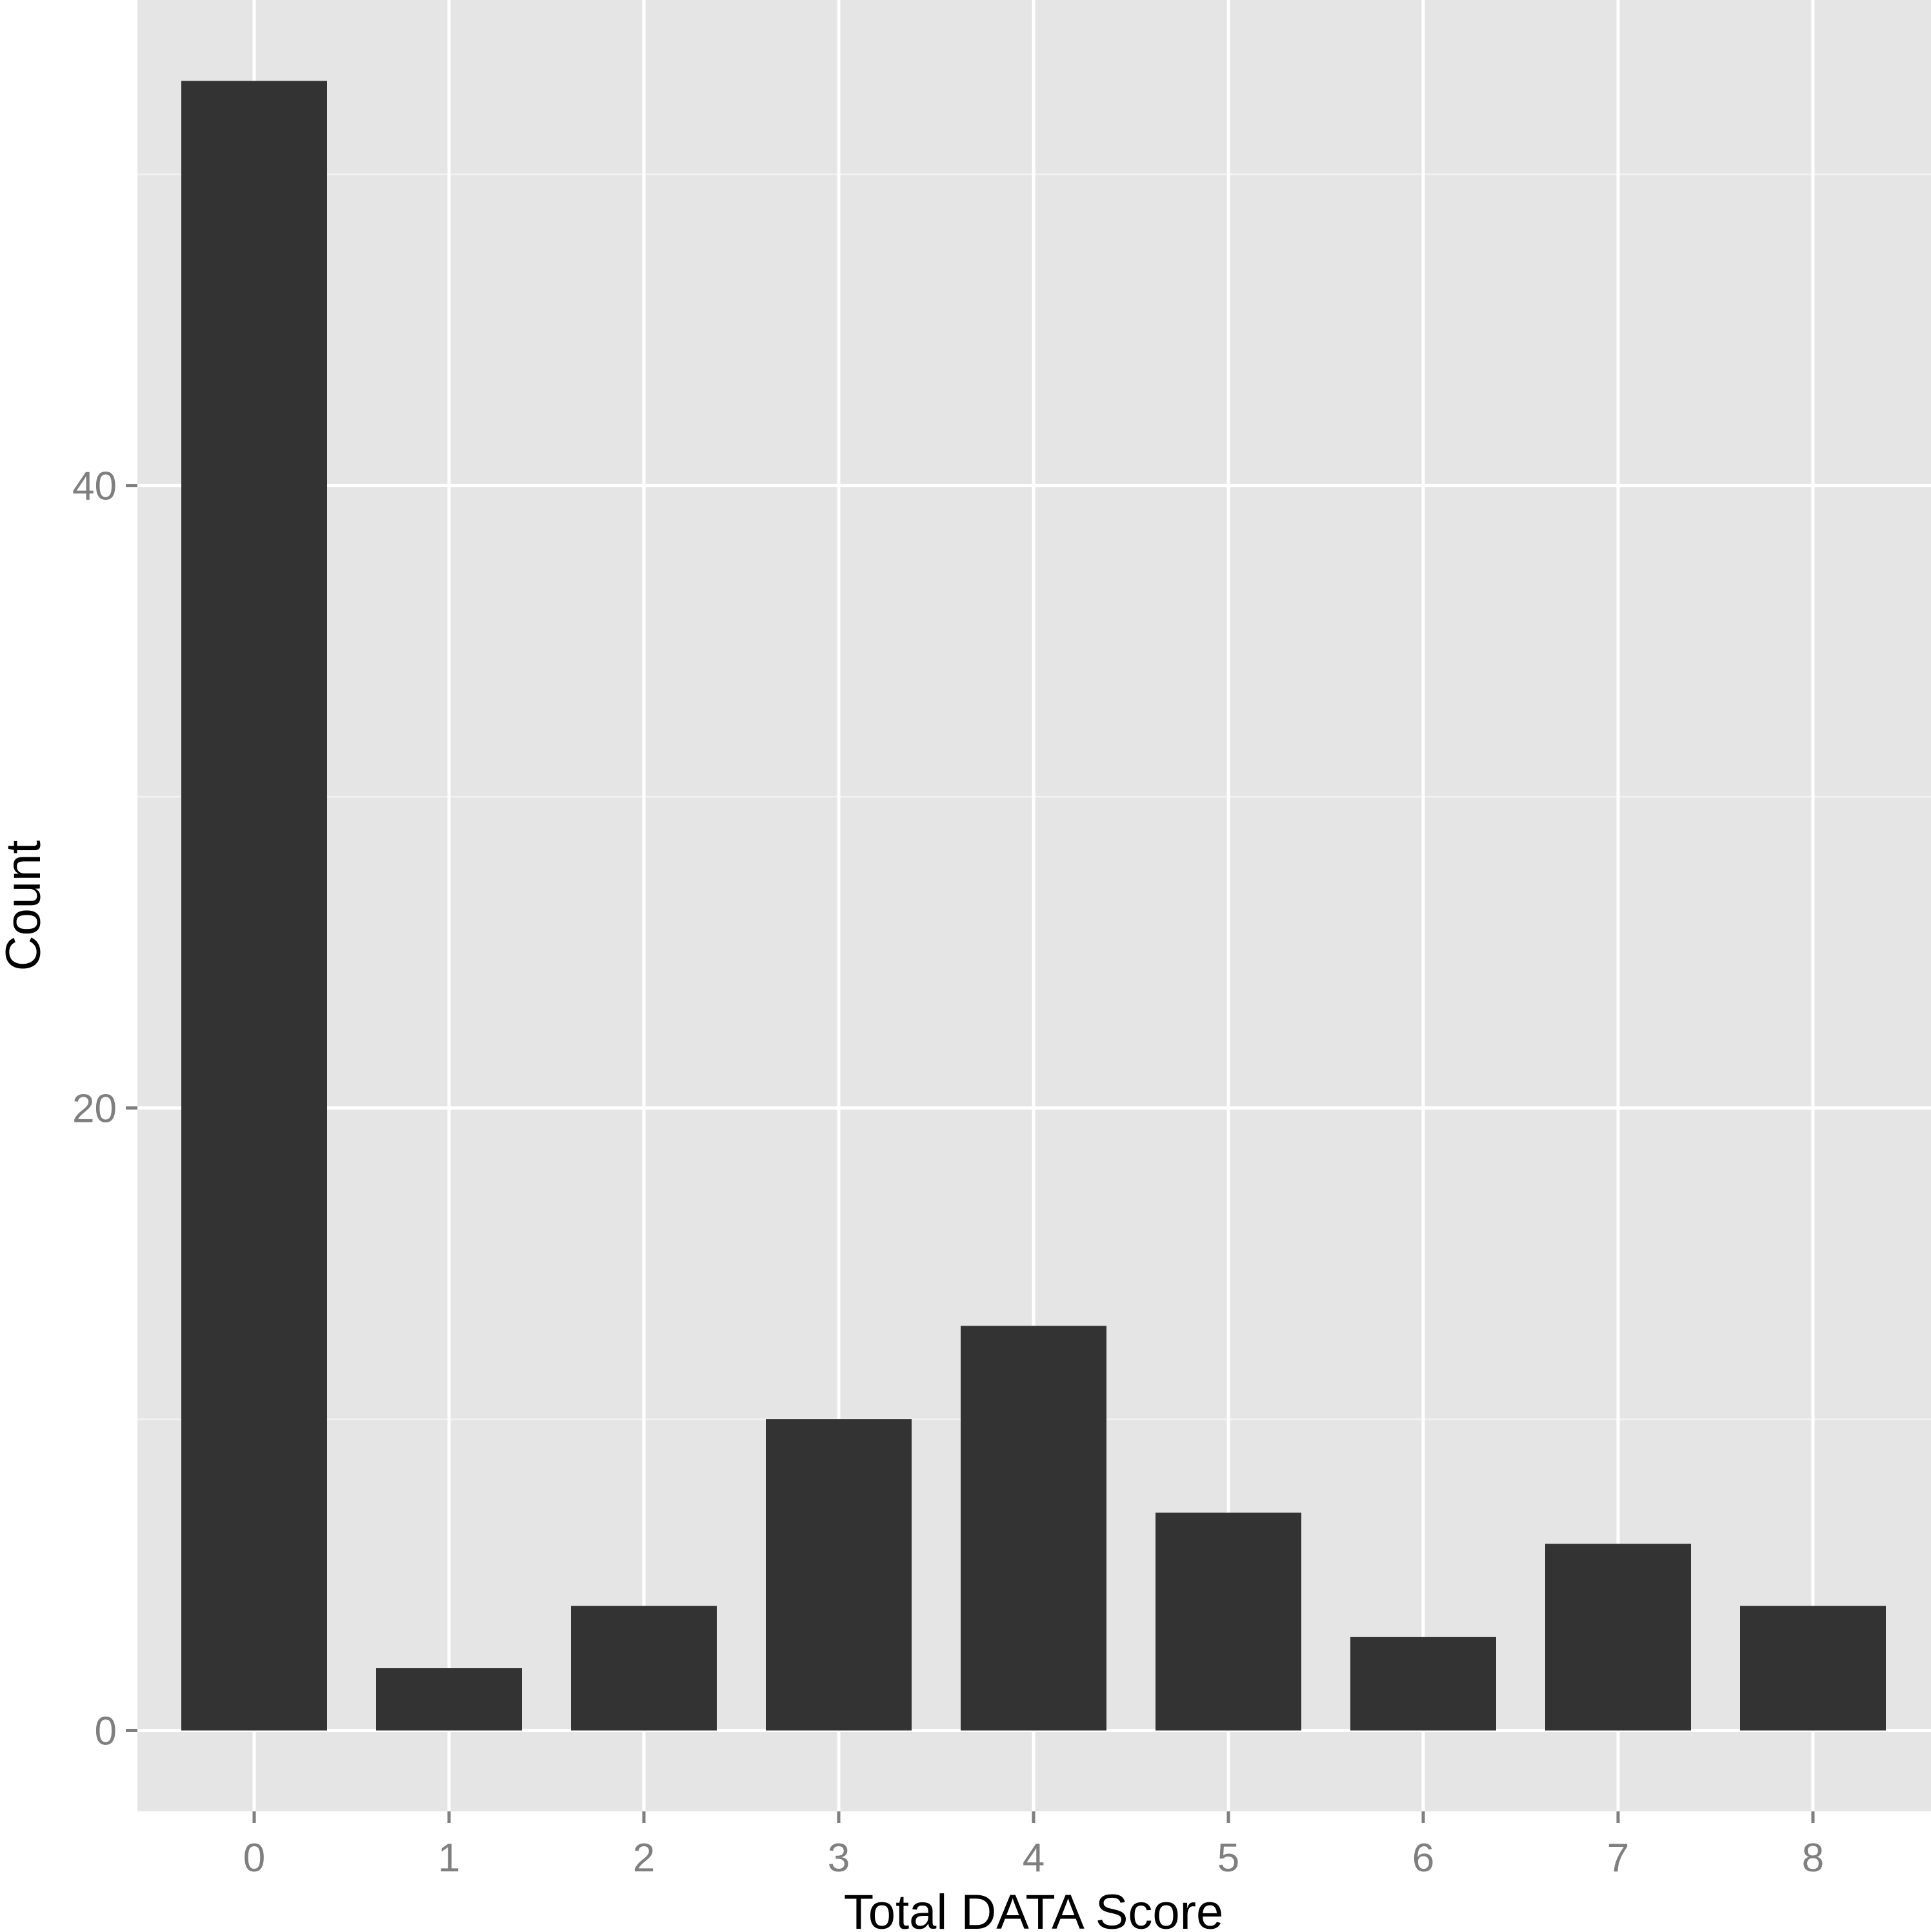  I want to click on y-tick-label: 20, so click(94, 1109).